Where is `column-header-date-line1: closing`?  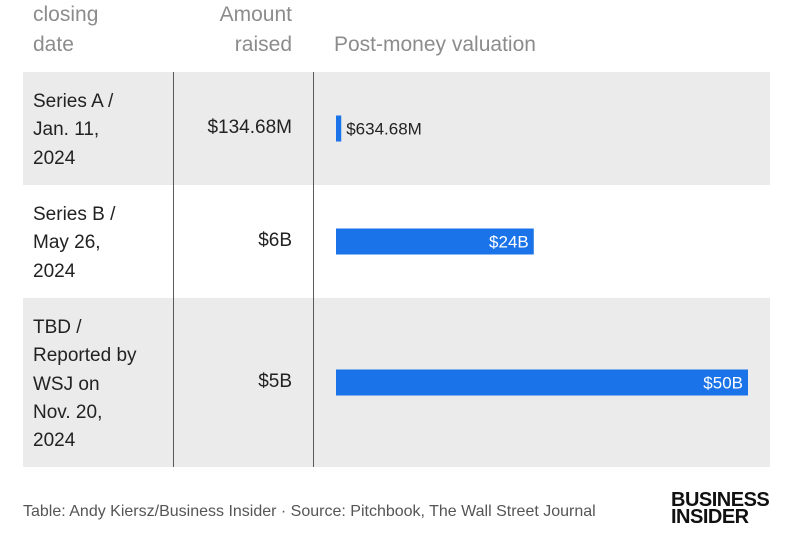
column-header-date-line1: closing is located at coordinates (66, 14).